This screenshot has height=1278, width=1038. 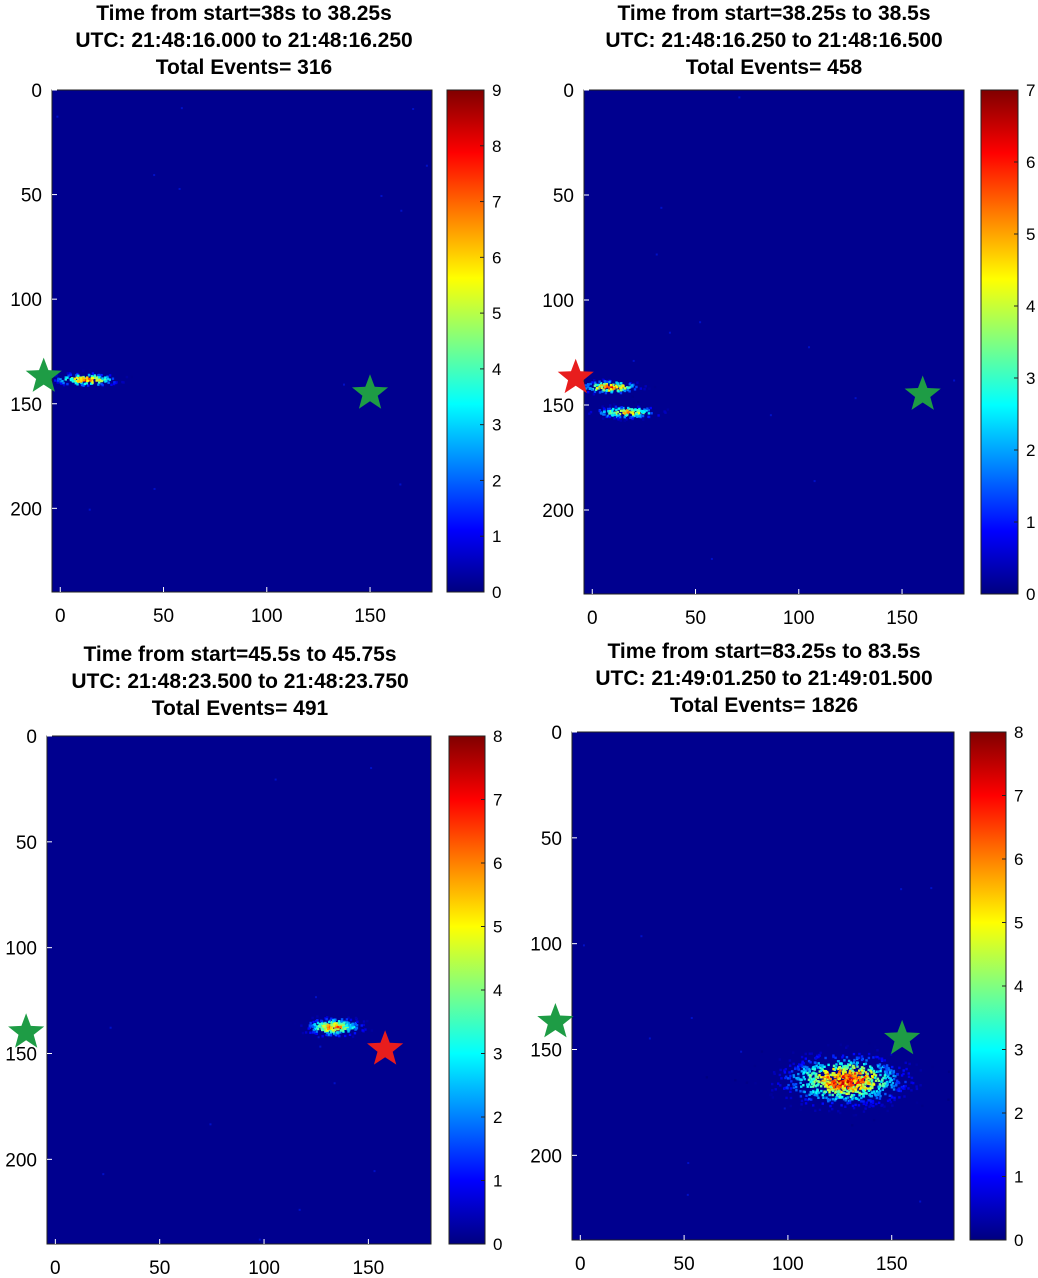 What do you see at coordinates (763, 651) in the screenshot?
I see `chart-title-line: Time from start=83.25s to 83.5s` at bounding box center [763, 651].